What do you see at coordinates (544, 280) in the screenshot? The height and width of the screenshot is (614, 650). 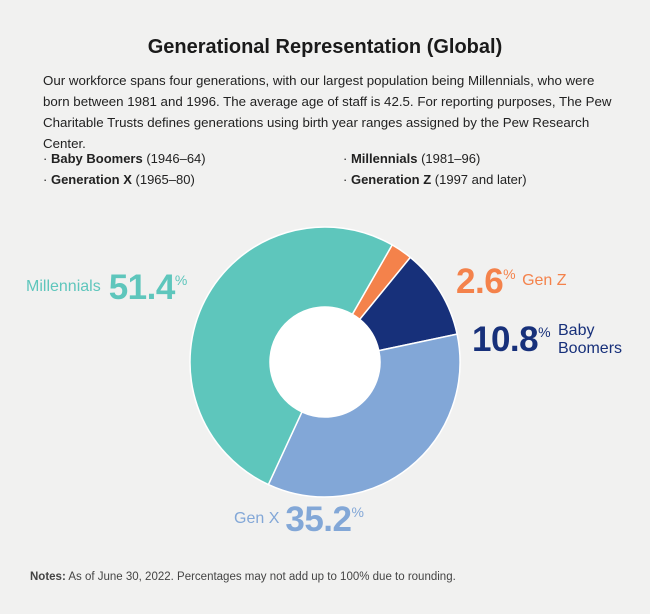 I see `name-gen-z: Gen Z` at bounding box center [544, 280].